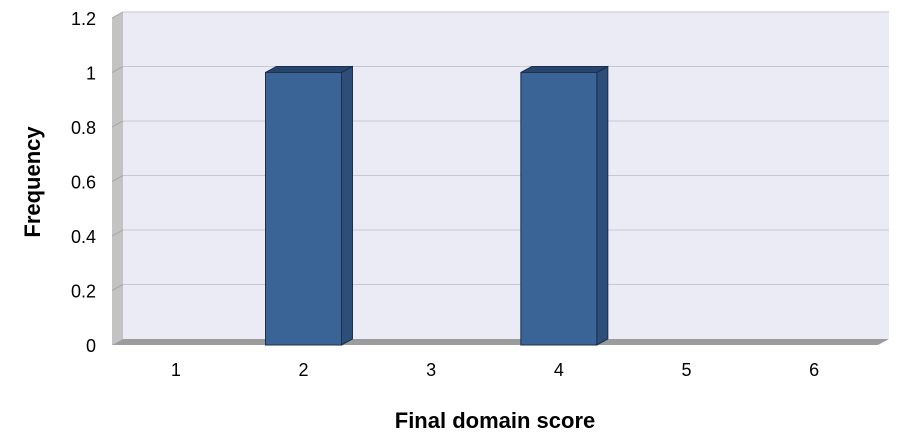 This screenshot has width=903, height=437. What do you see at coordinates (500, 342) in the screenshot?
I see `floor` at bounding box center [500, 342].